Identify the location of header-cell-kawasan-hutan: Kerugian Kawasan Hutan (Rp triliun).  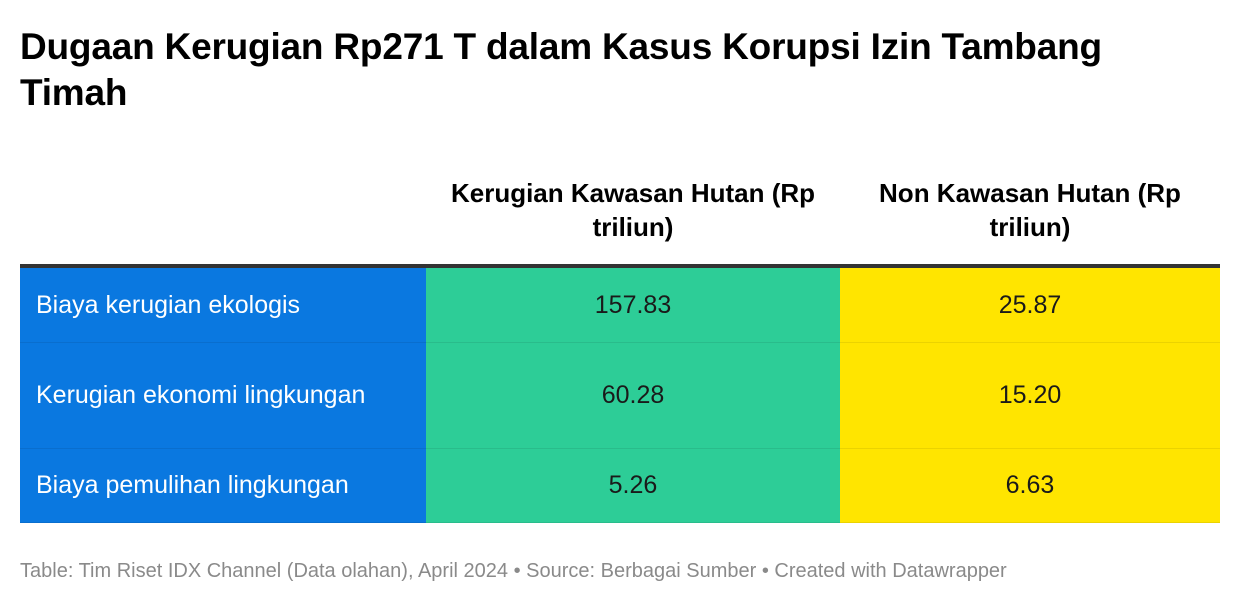
(633, 218).